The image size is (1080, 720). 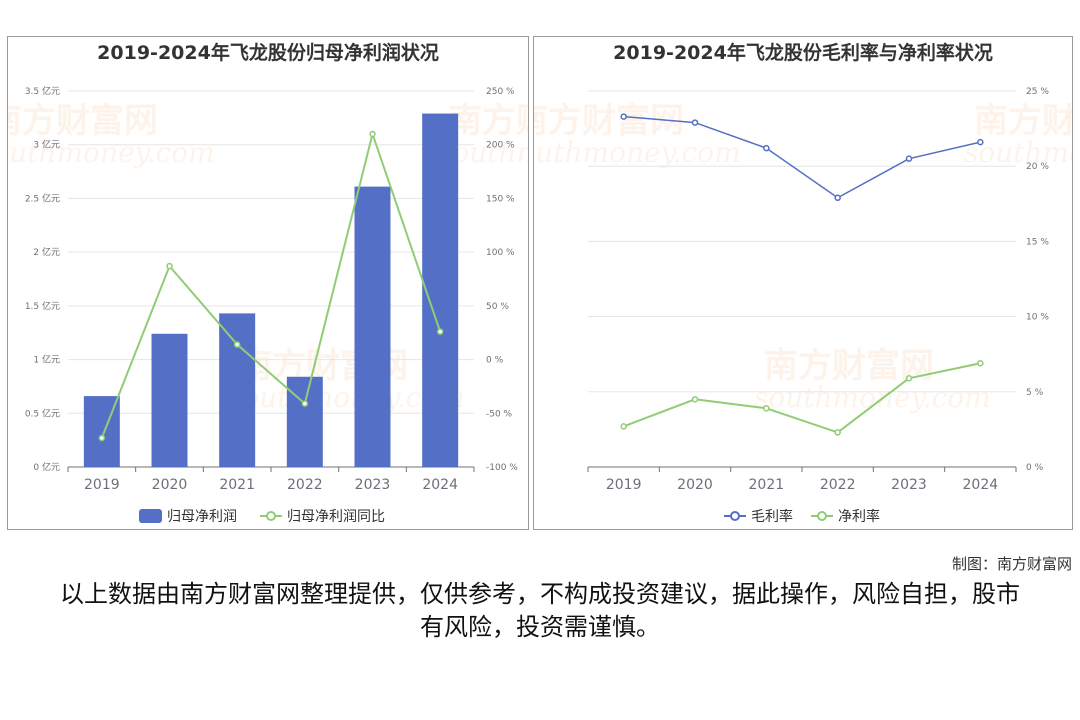 What do you see at coordinates (46, 145) in the screenshot?
I see `y-left-tick-label: 3 亿元` at bounding box center [46, 145].